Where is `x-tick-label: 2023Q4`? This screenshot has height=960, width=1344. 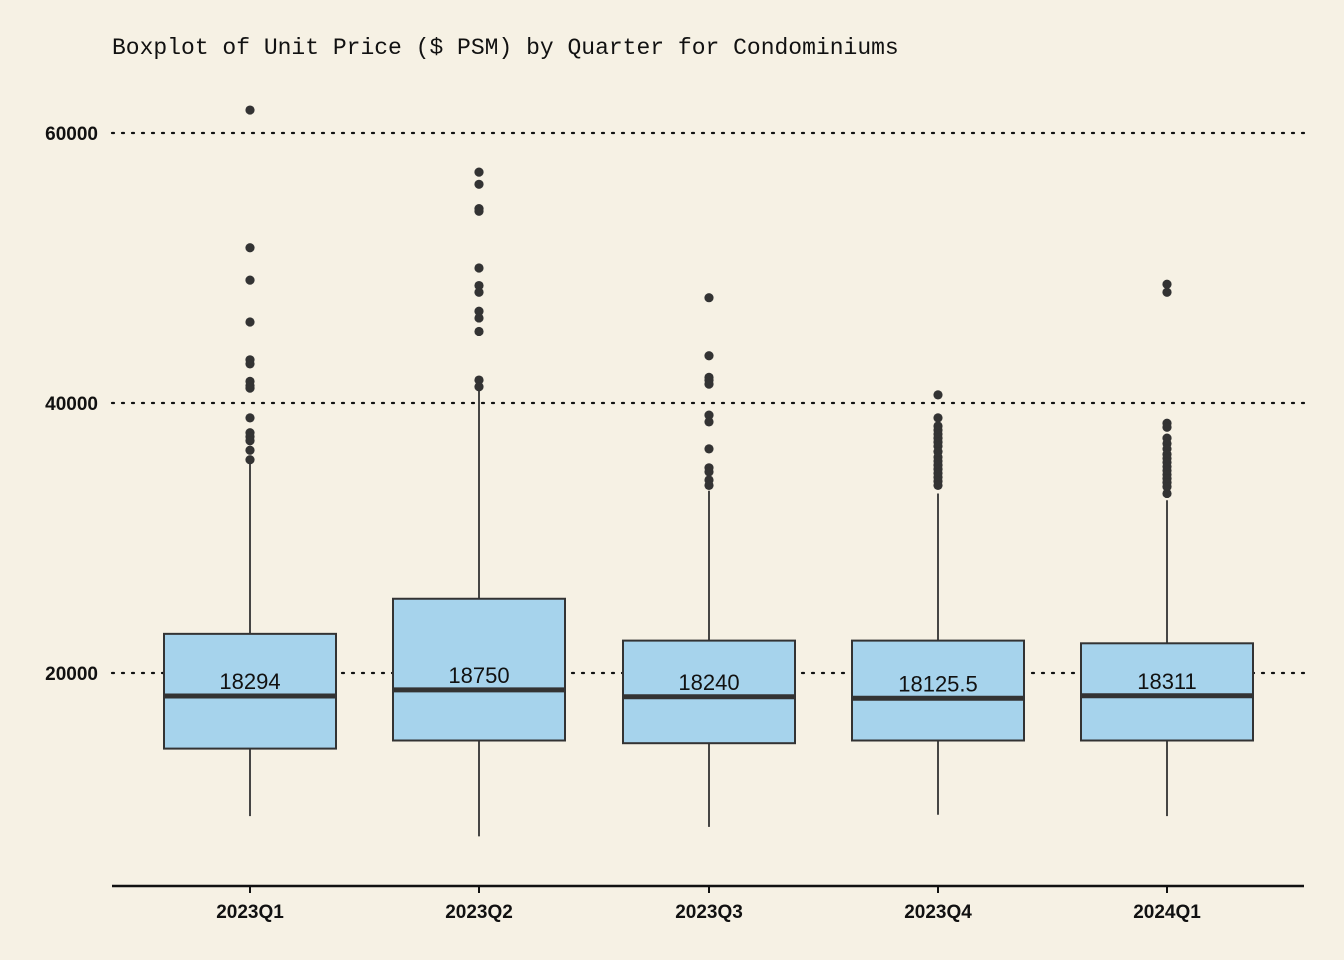 x-tick-label: 2023Q4 is located at coordinates (938, 912).